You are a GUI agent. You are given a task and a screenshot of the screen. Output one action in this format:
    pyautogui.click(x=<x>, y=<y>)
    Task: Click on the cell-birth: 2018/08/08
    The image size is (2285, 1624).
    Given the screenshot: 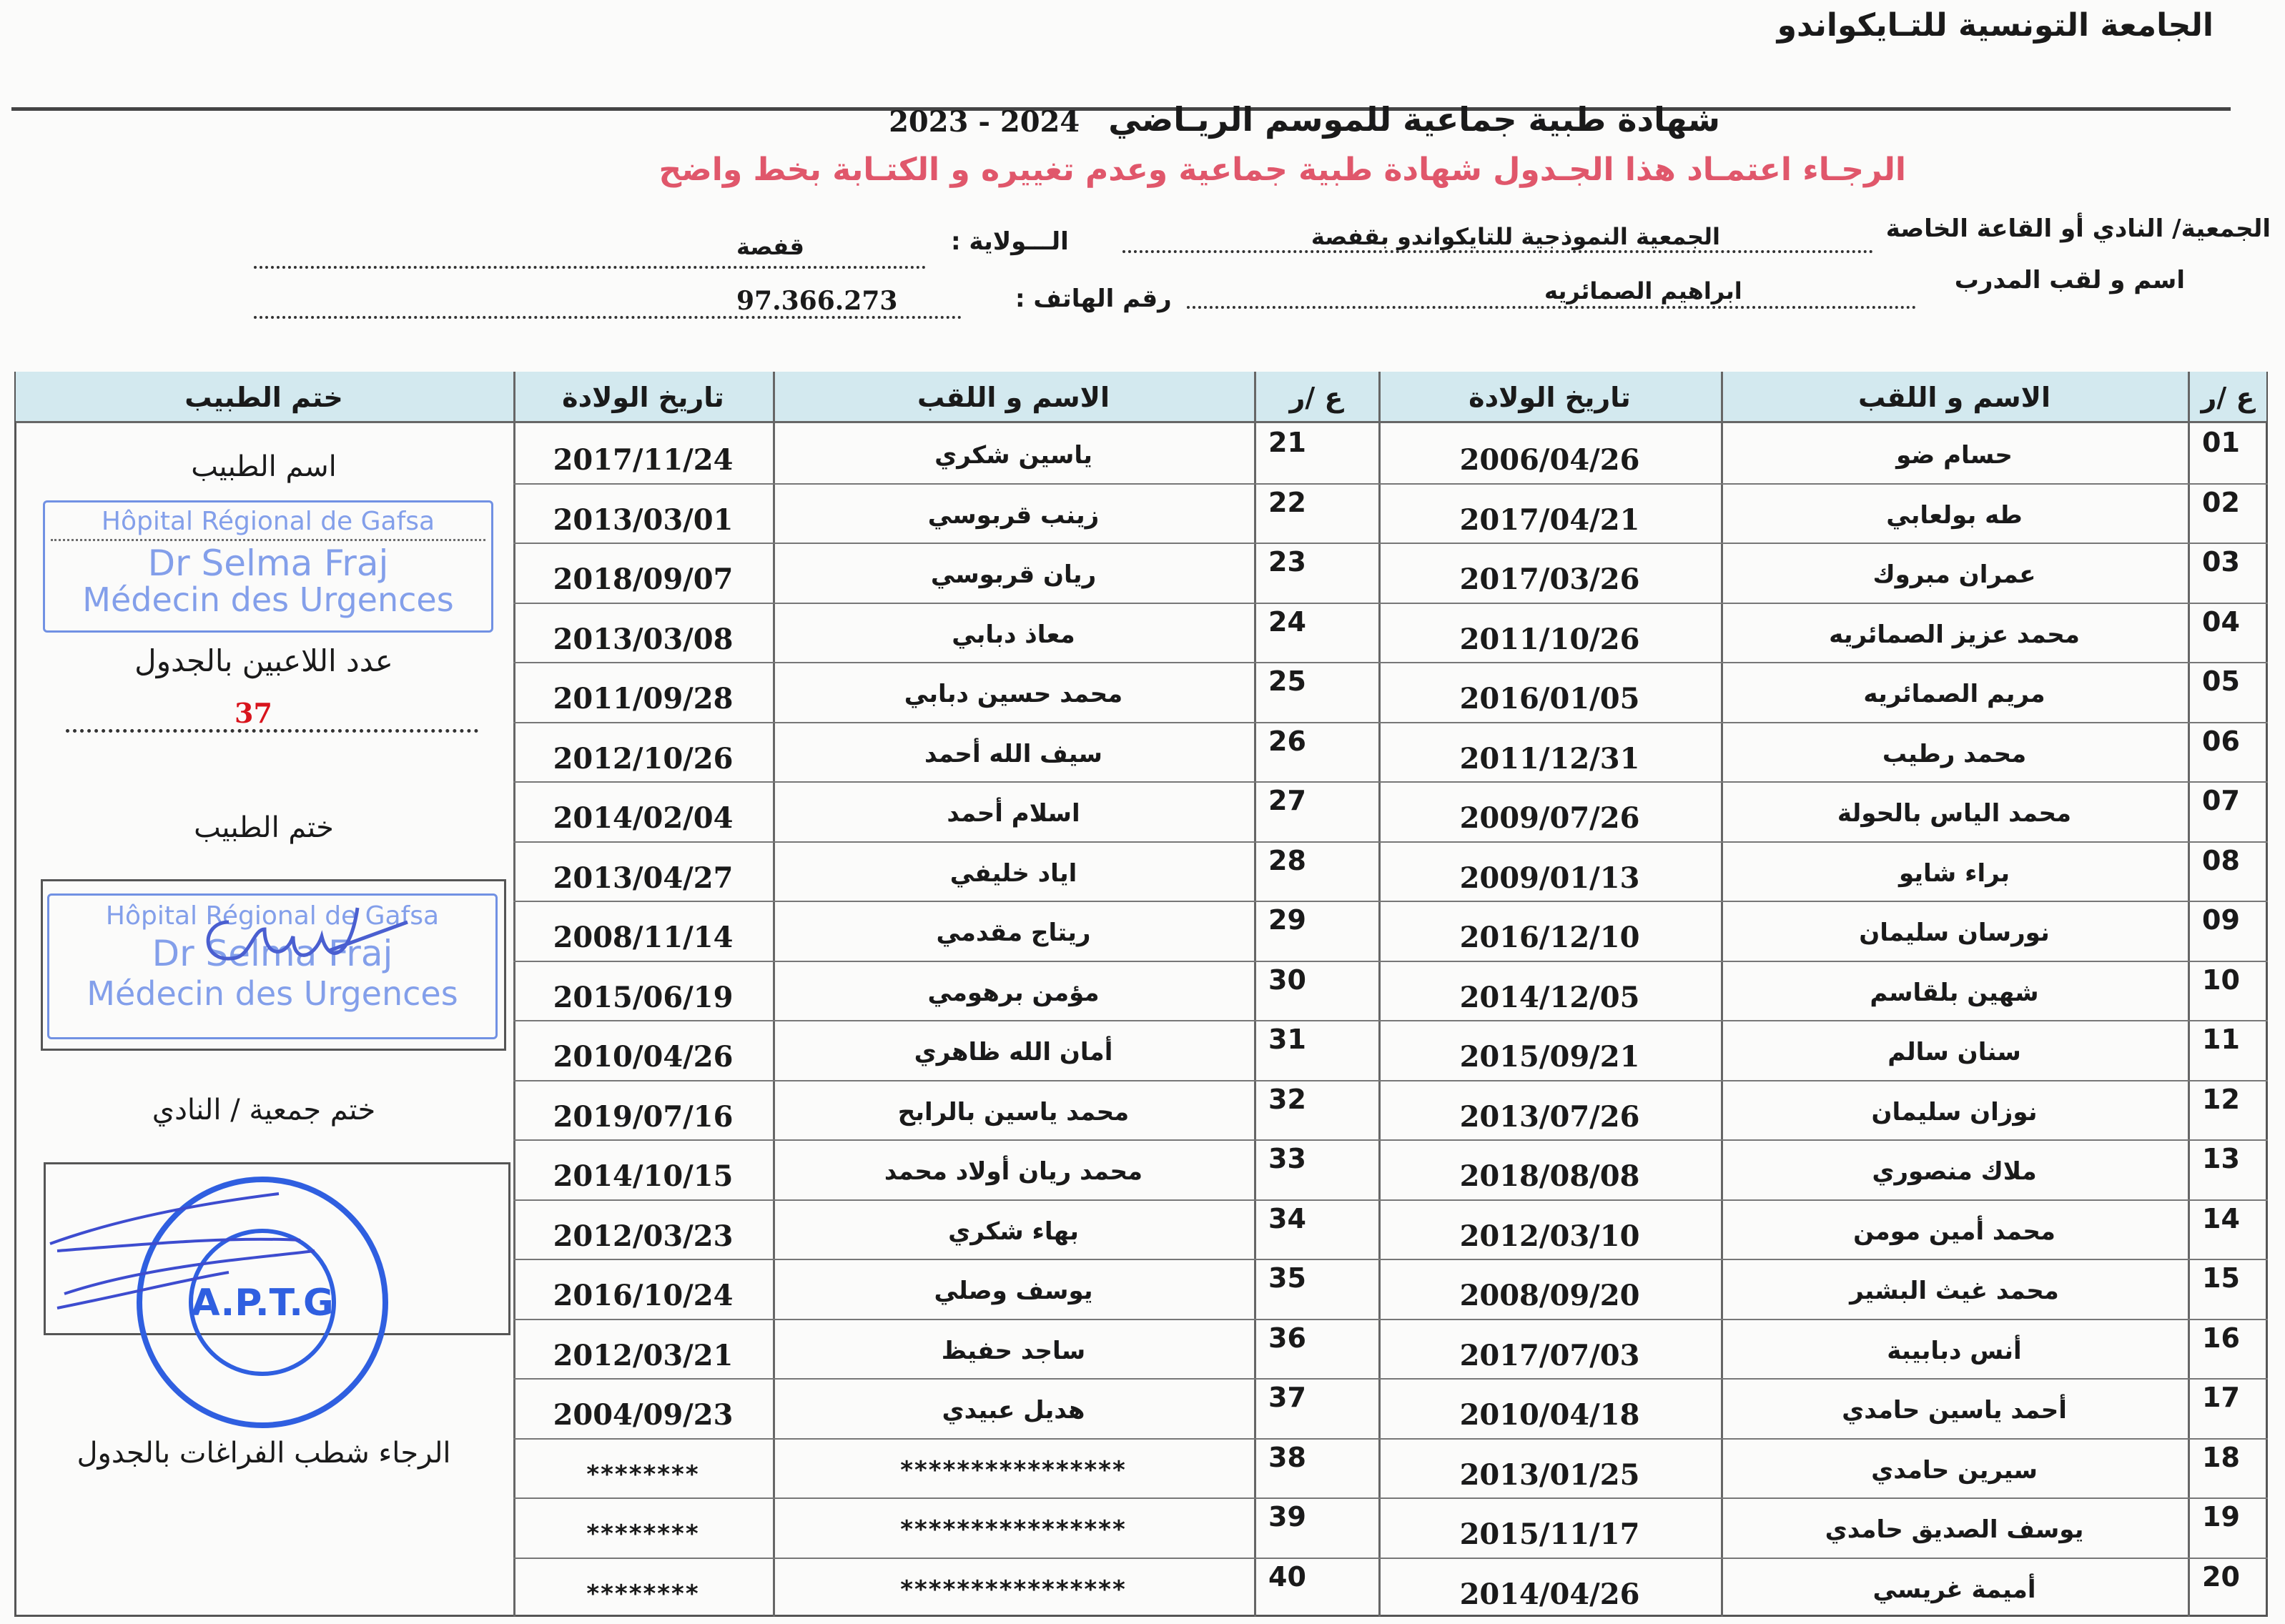 What is the action you would take?
    pyautogui.click(x=1549, y=1177)
    